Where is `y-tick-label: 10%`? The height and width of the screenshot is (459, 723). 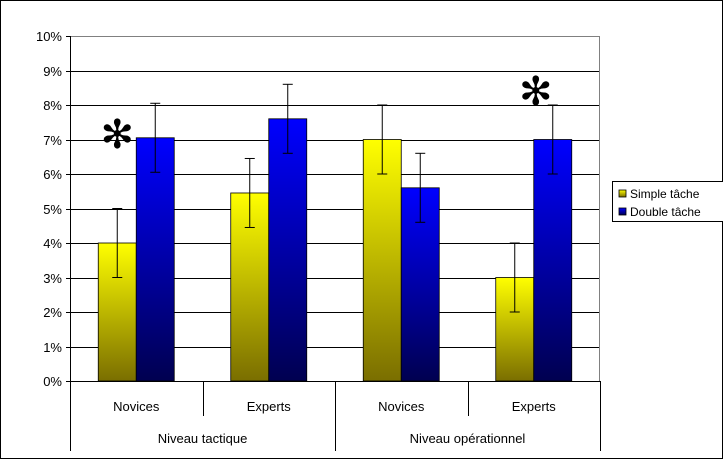 y-tick-label: 10% is located at coordinates (49, 36).